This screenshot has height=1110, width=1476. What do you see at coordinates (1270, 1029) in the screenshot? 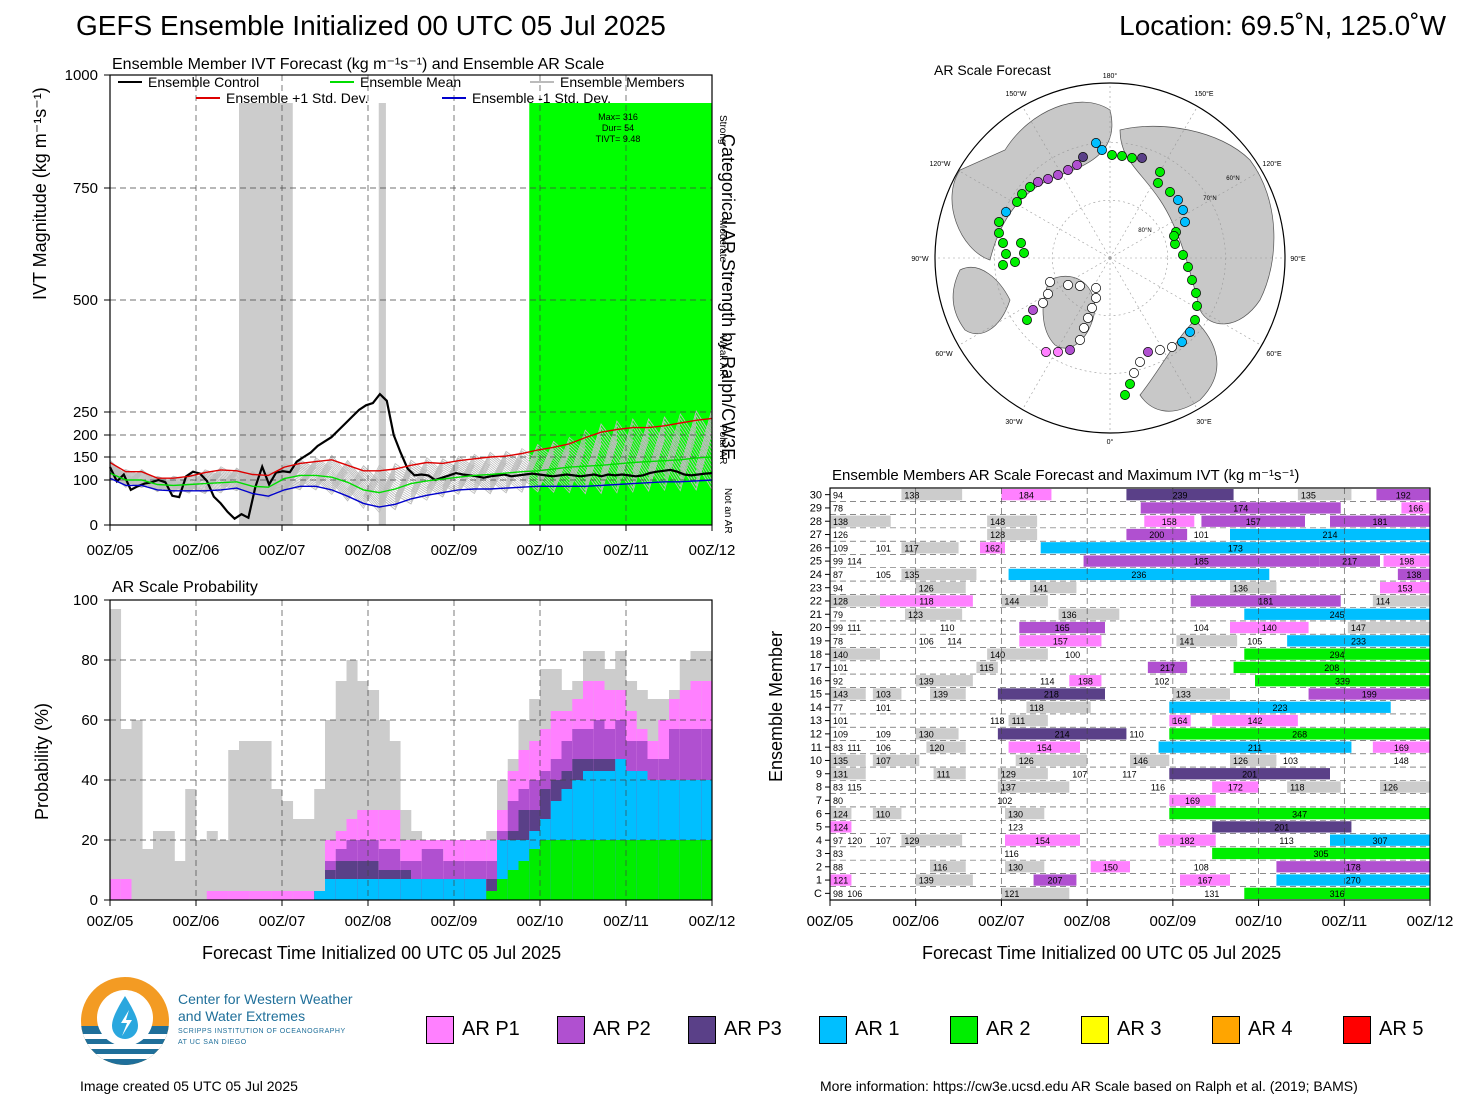
I see `legend-label: AR 4` at bounding box center [1270, 1029].